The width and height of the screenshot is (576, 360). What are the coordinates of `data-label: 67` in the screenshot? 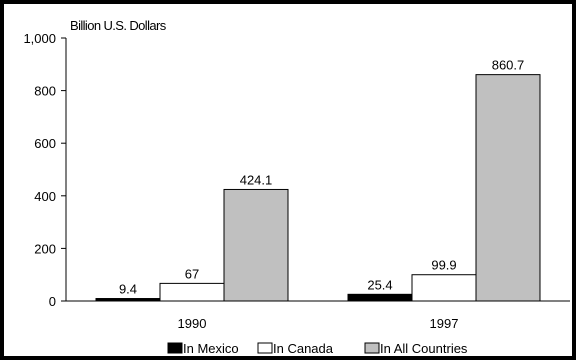 It's located at (192, 273).